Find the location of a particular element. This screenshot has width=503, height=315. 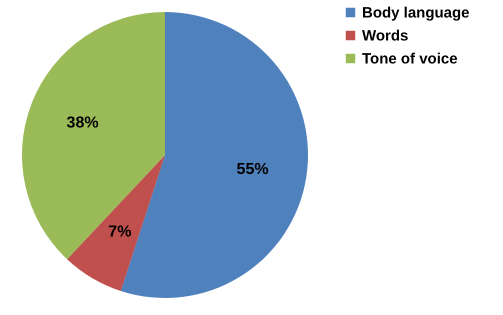

legend-label: Tone of voice is located at coordinates (410, 59).